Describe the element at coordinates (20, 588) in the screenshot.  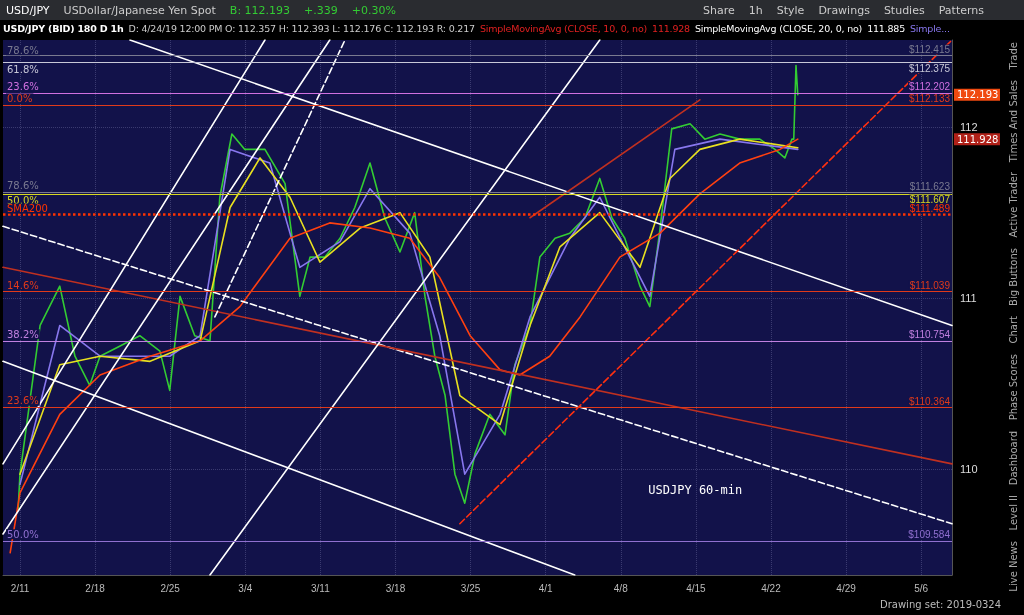
I see `x-tick-label: 2/11` at that location.